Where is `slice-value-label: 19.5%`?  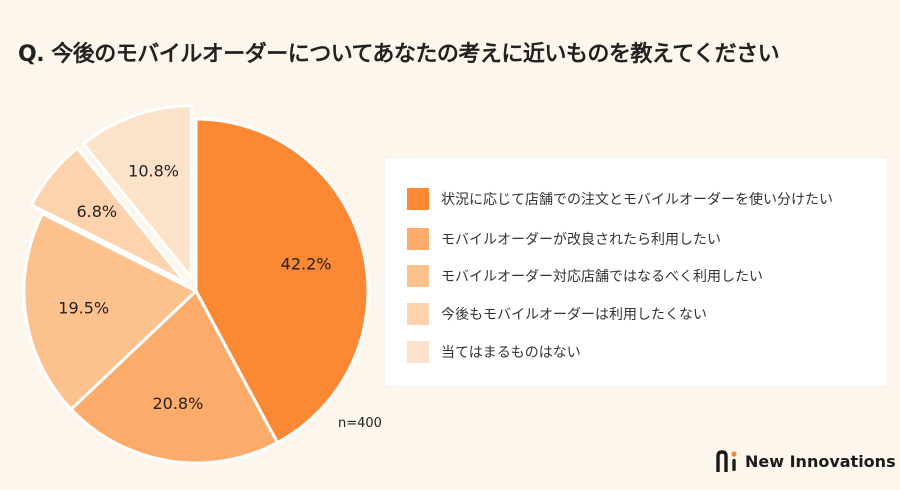 slice-value-label: 19.5% is located at coordinates (83, 308).